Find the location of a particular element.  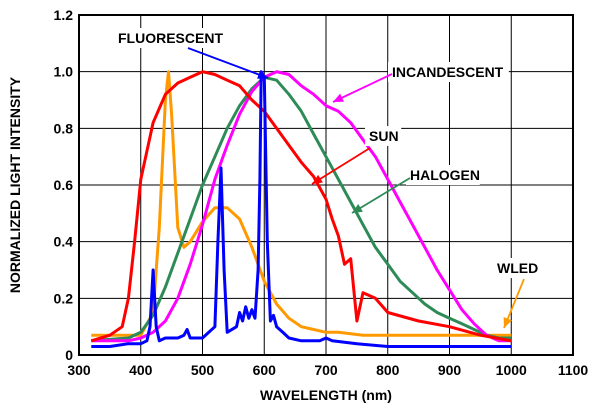

x-tick-label: 800 is located at coordinates (388, 370).